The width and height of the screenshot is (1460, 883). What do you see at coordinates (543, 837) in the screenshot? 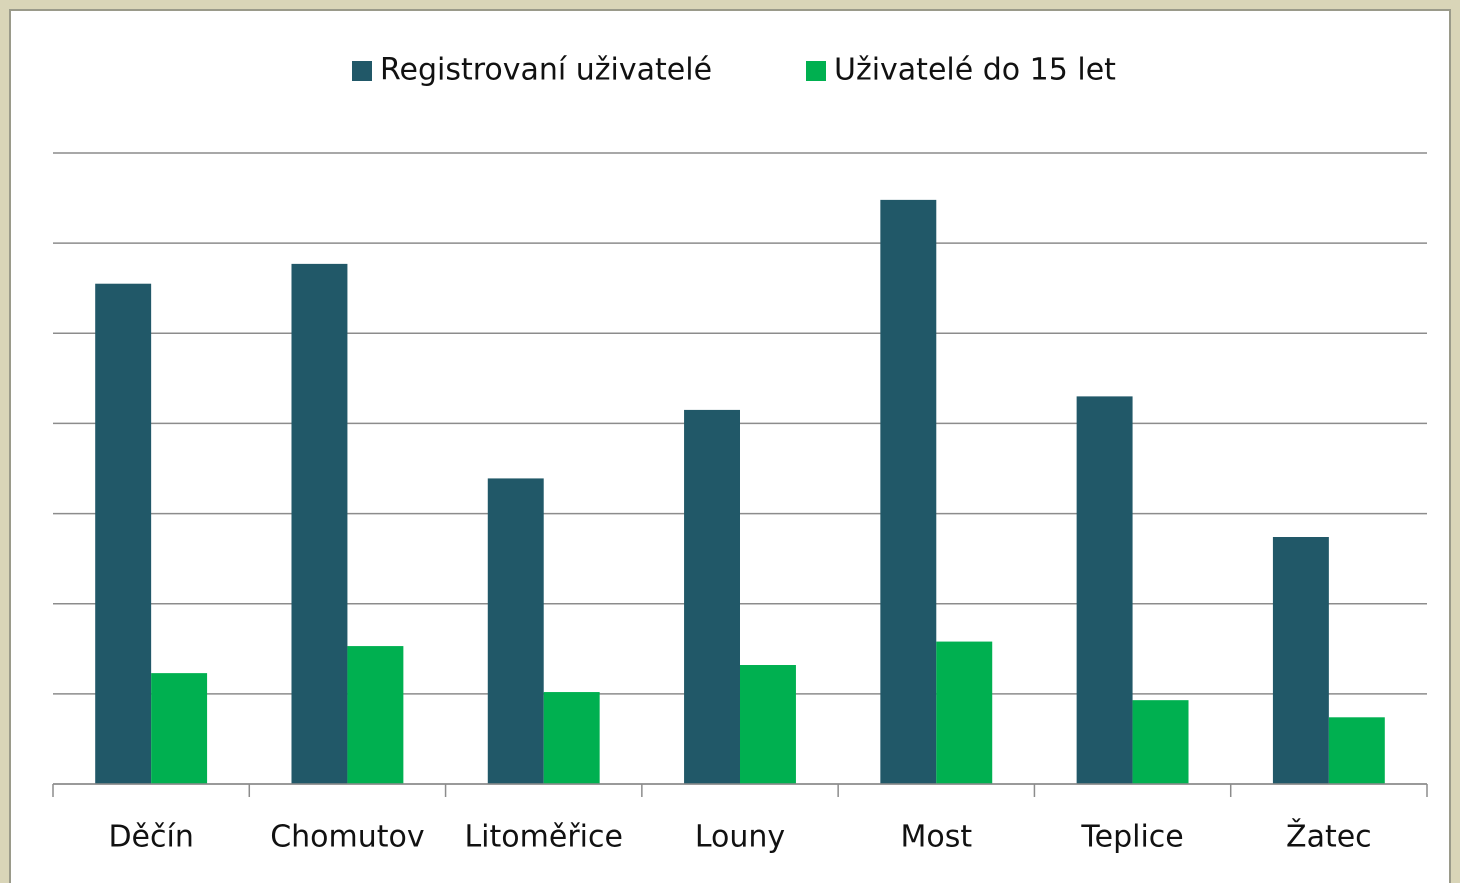
I see `x-tick-label: Litoměřice` at bounding box center [543, 837].